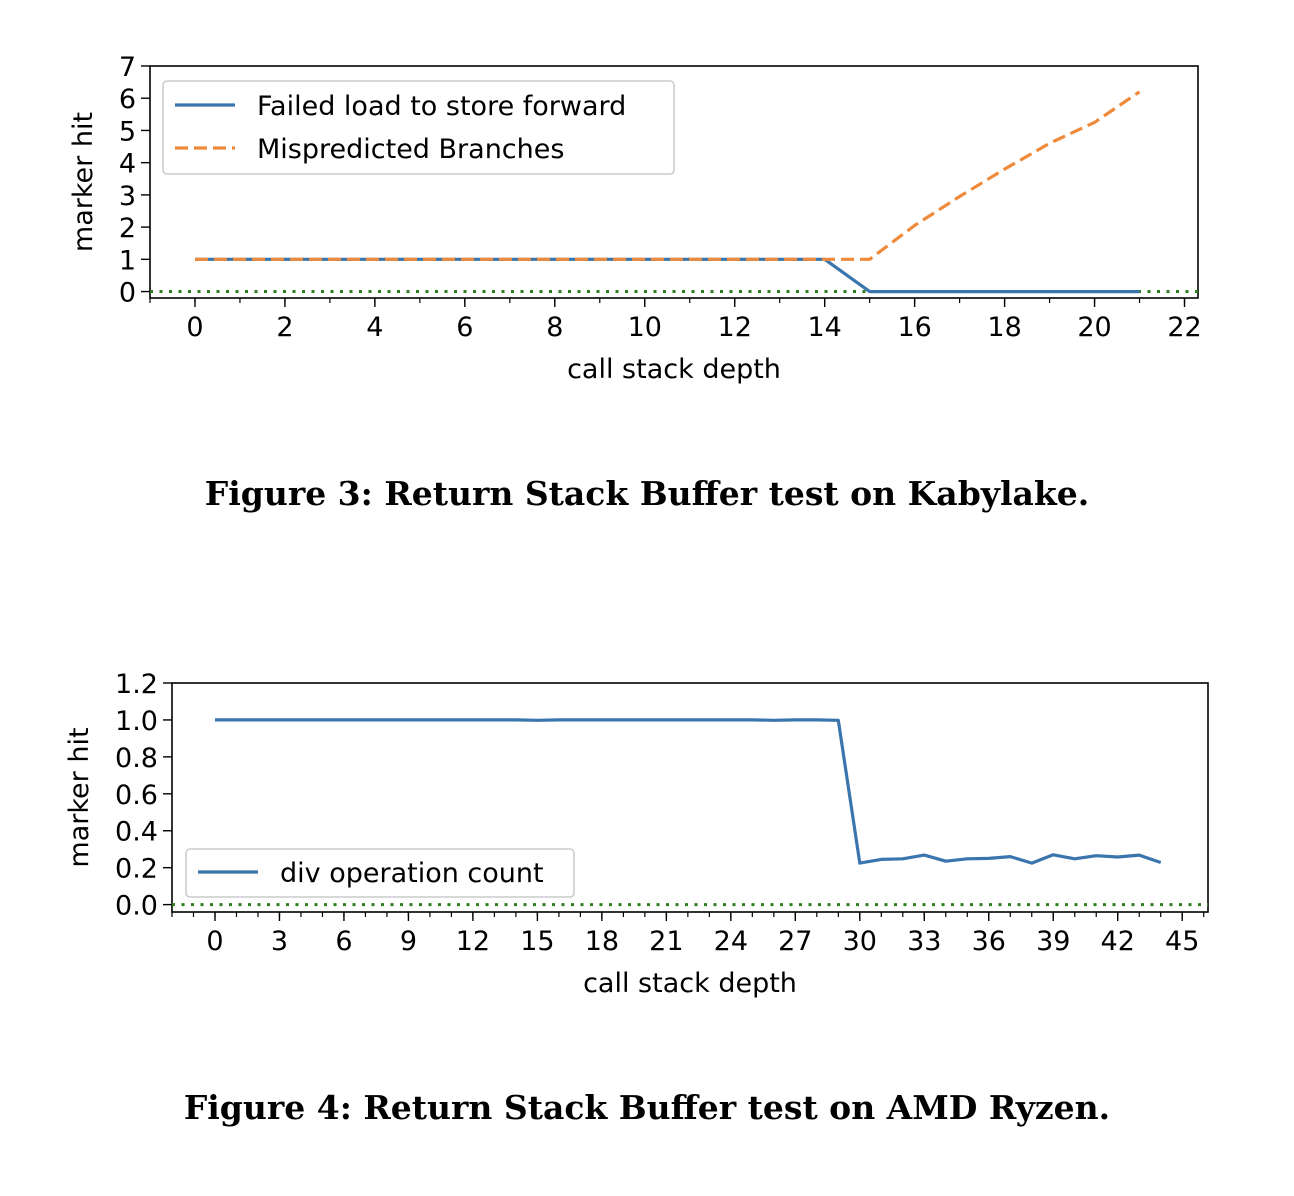 Image resolution: width=1294 pixels, height=1196 pixels. What do you see at coordinates (1182, 941) in the screenshot?
I see `x-tick-label: 45` at bounding box center [1182, 941].